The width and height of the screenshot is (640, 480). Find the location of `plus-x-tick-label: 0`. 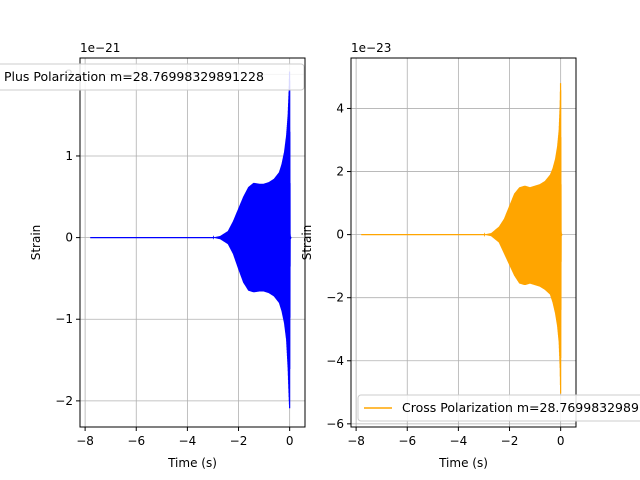

plus-x-tick-label: 0 is located at coordinates (290, 441).